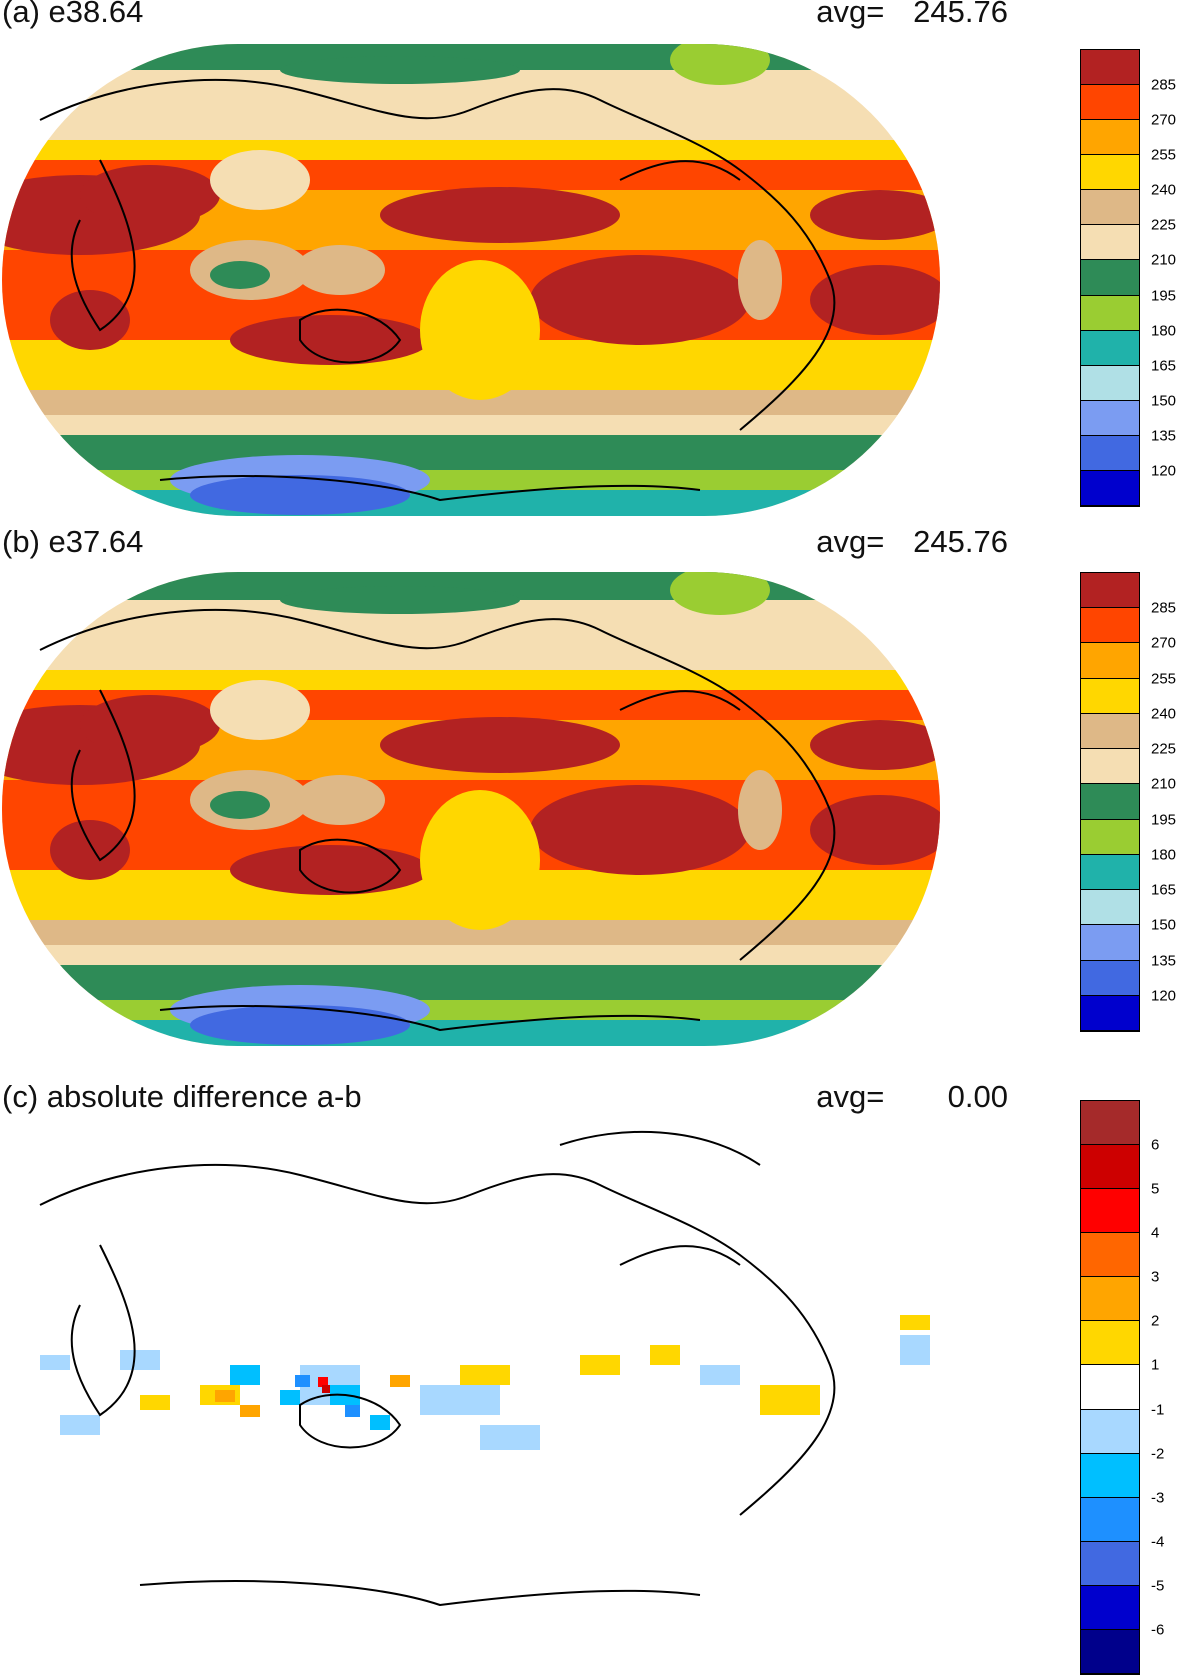  I want to click on colorbar-a: 285 270 255 240 225 210 195 180 165 150 135 120, so click(1128, 278).